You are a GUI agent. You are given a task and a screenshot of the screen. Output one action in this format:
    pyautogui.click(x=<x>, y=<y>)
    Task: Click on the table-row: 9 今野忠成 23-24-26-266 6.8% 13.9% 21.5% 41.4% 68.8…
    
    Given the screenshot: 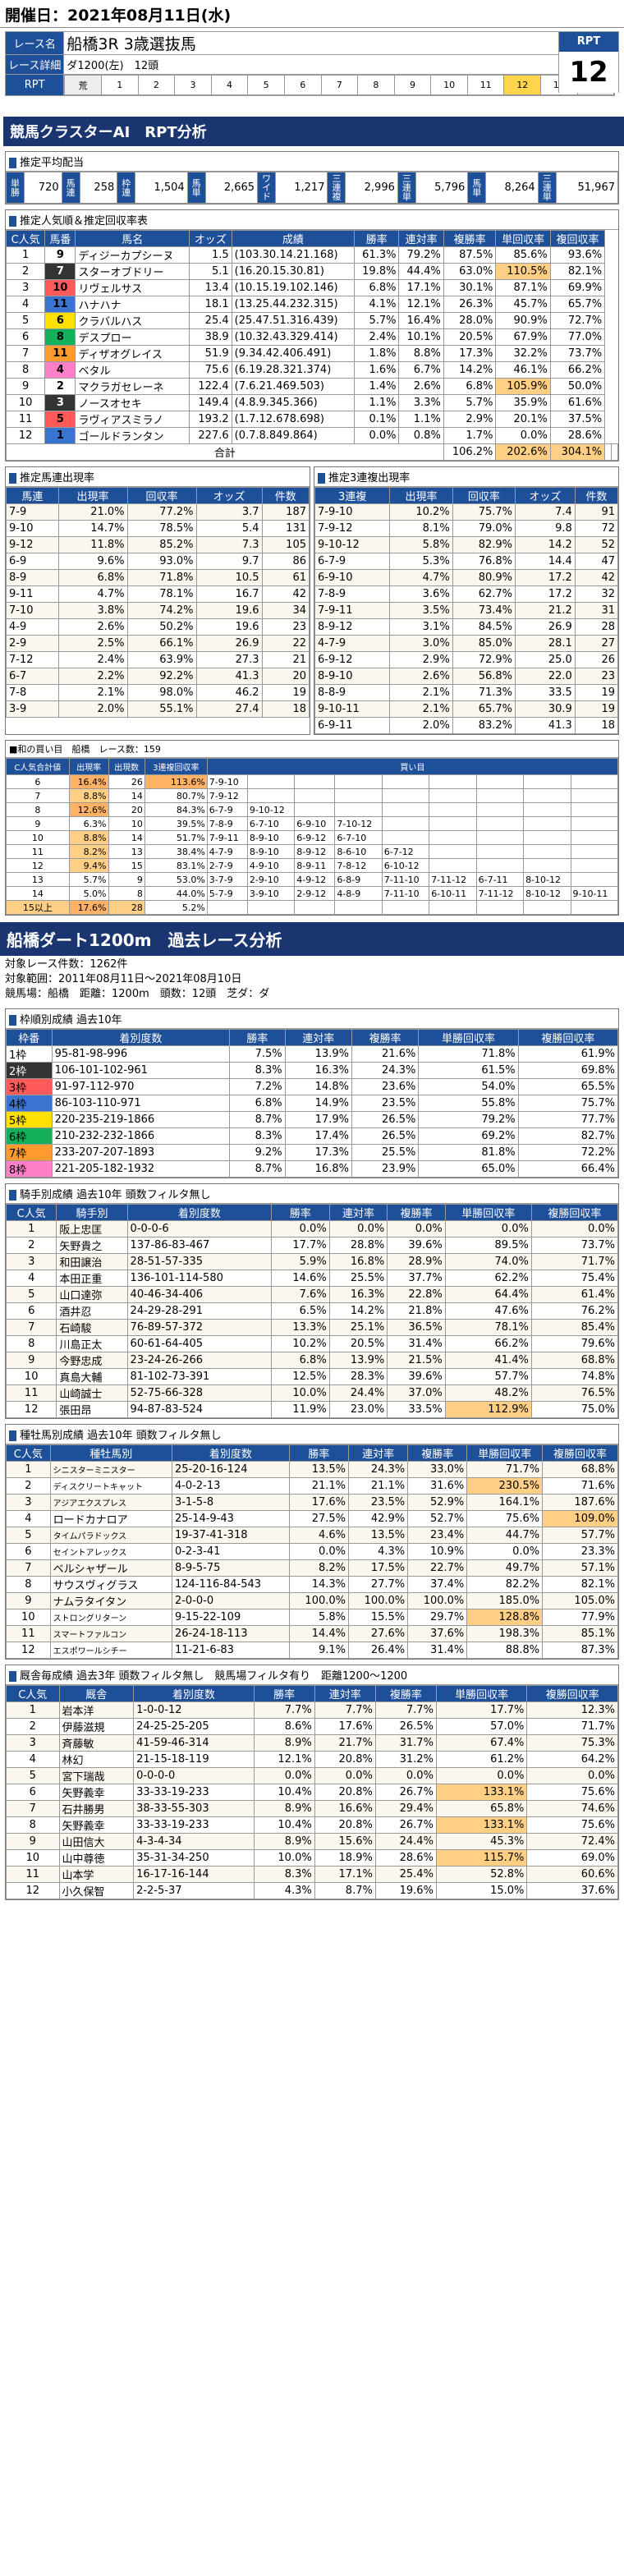 What is the action you would take?
    pyautogui.click(x=312, y=1360)
    